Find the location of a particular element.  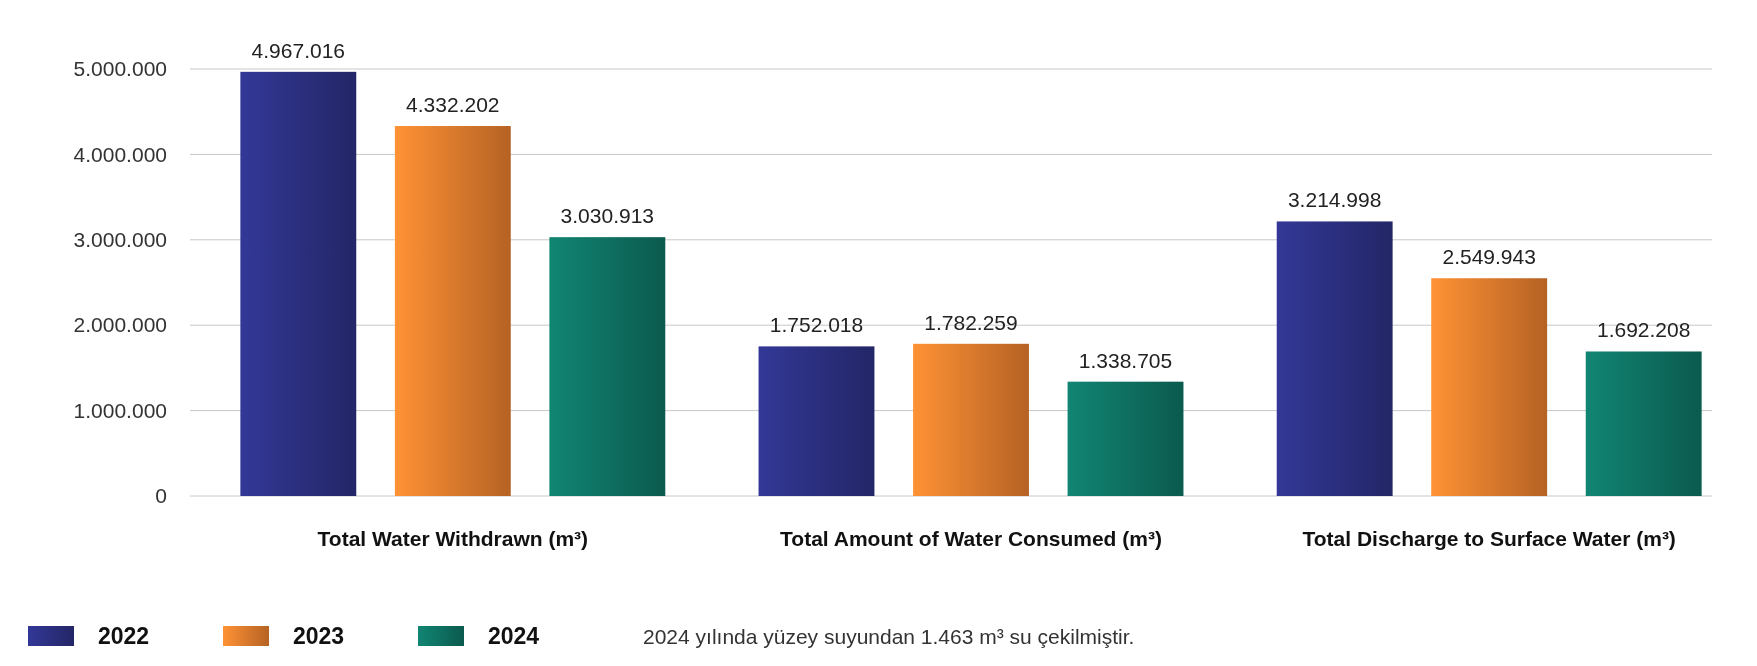

y-tick-label: 3.000.000 is located at coordinates (120, 240).